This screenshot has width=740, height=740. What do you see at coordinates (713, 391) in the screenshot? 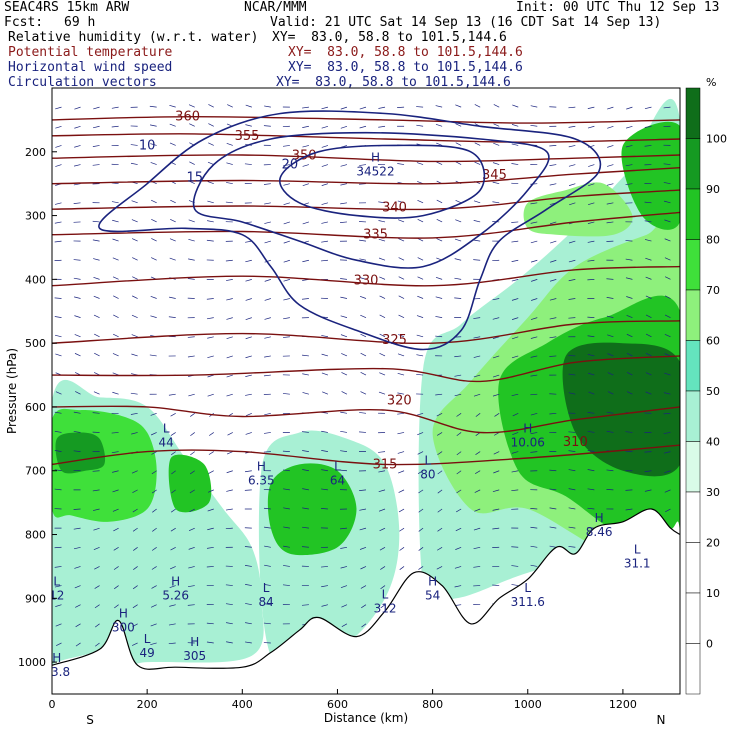
I see `colorbar-tick-50: 50` at bounding box center [713, 391].